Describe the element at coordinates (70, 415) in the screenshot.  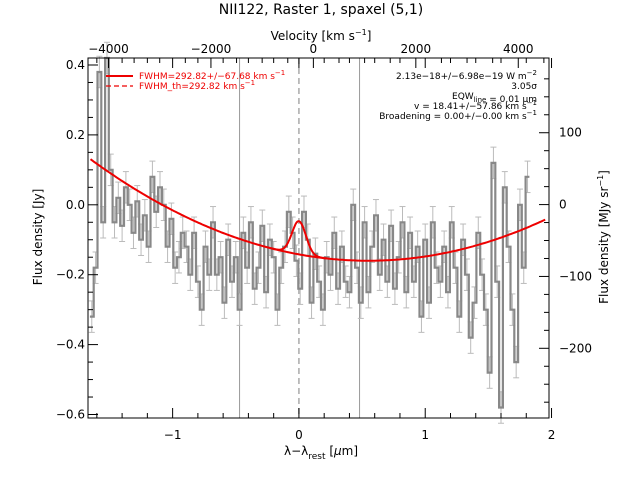
I see `y-tick-label: −0.6` at that location.